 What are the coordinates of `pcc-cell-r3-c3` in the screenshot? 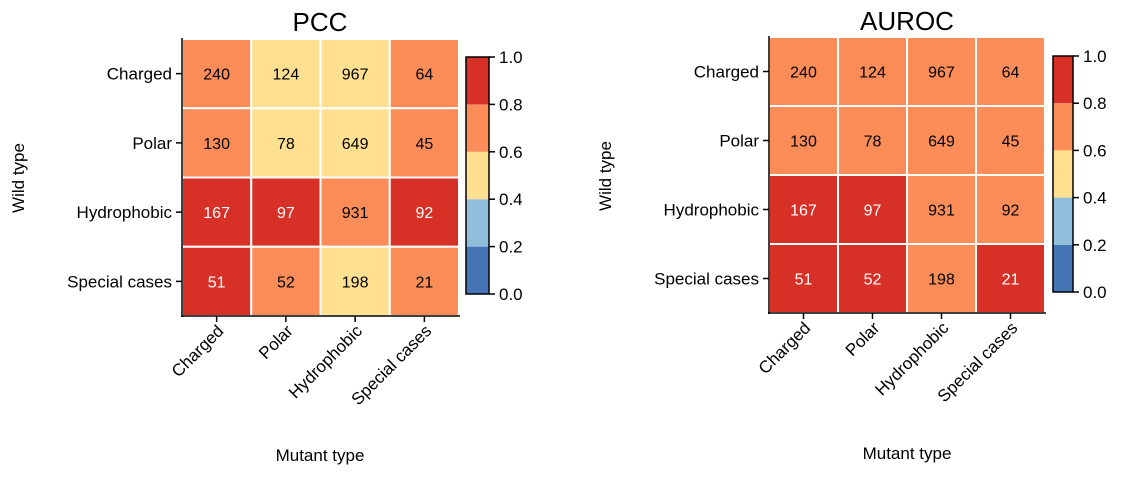 It's located at (424, 281).